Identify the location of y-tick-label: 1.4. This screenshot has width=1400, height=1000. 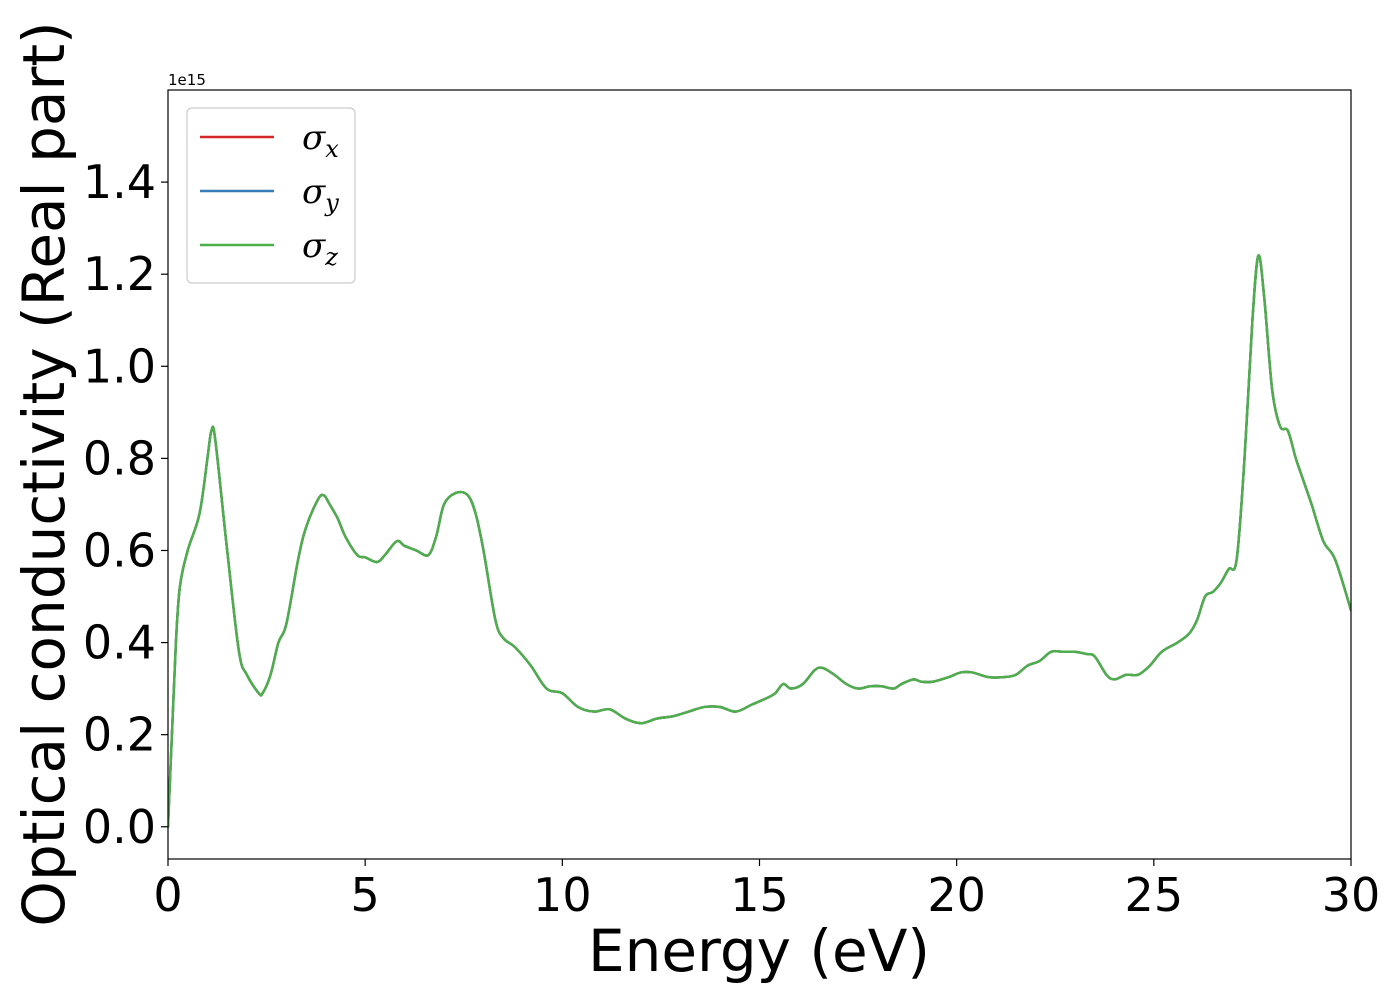
(119, 182).